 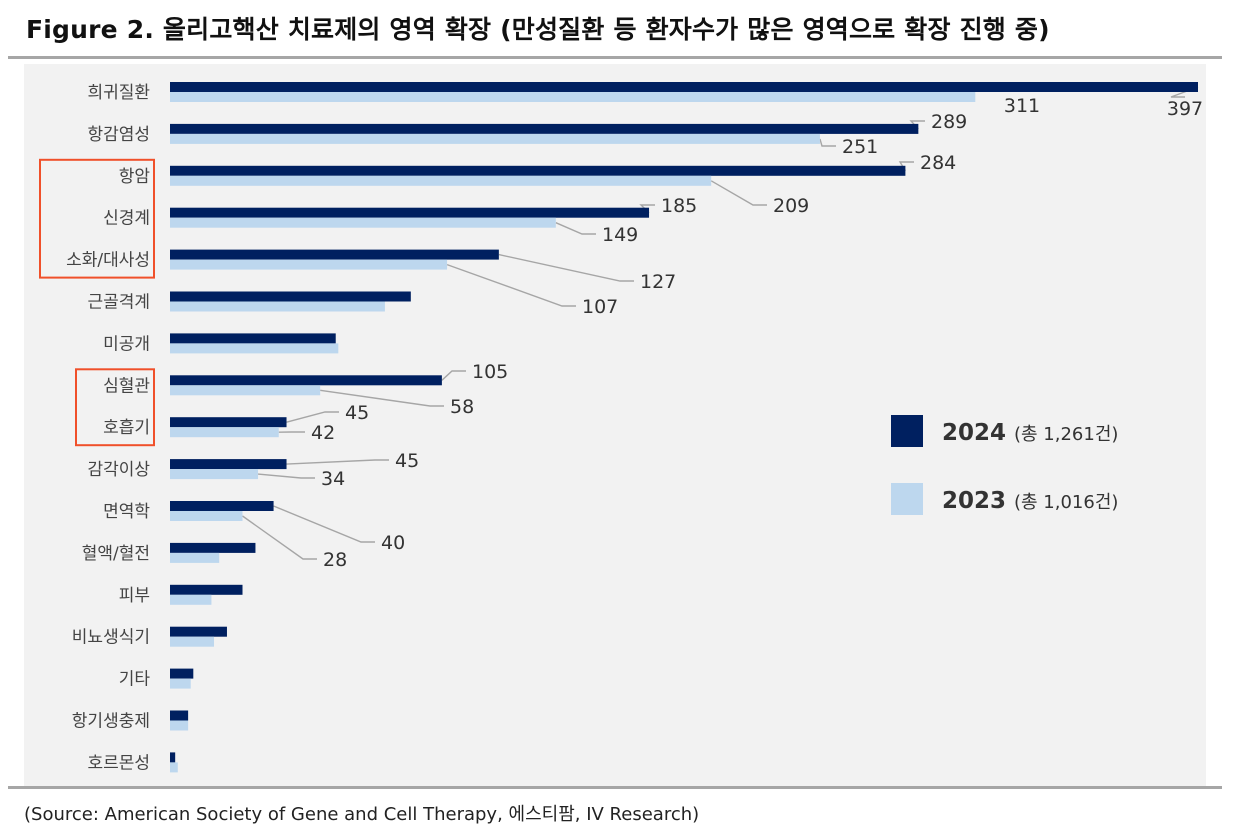 I want to click on bottom-rule, so click(x=615, y=787).